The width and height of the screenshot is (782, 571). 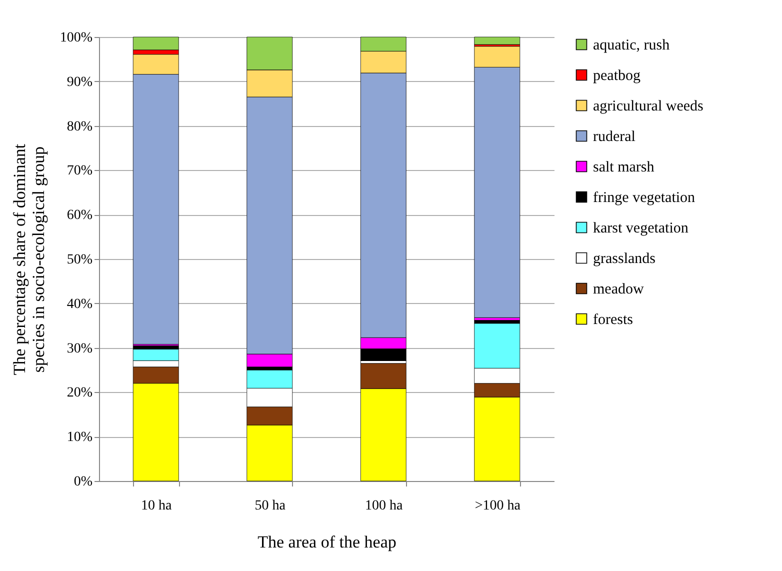 What do you see at coordinates (79, 82) in the screenshot?
I see `y-tick-label: 90%` at bounding box center [79, 82].